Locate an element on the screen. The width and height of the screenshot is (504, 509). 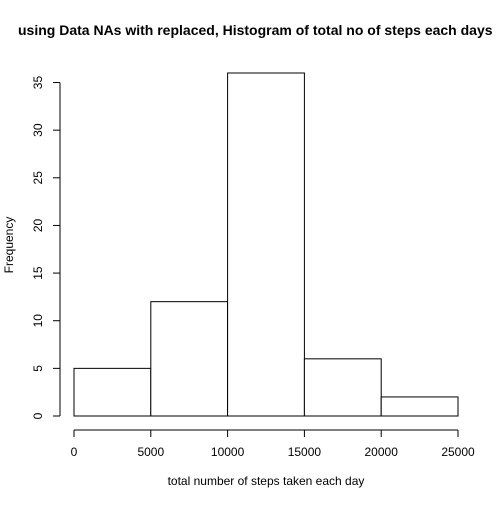
x-axis: 0 5000 10000 15000 20000 25000 is located at coordinates (273, 444).